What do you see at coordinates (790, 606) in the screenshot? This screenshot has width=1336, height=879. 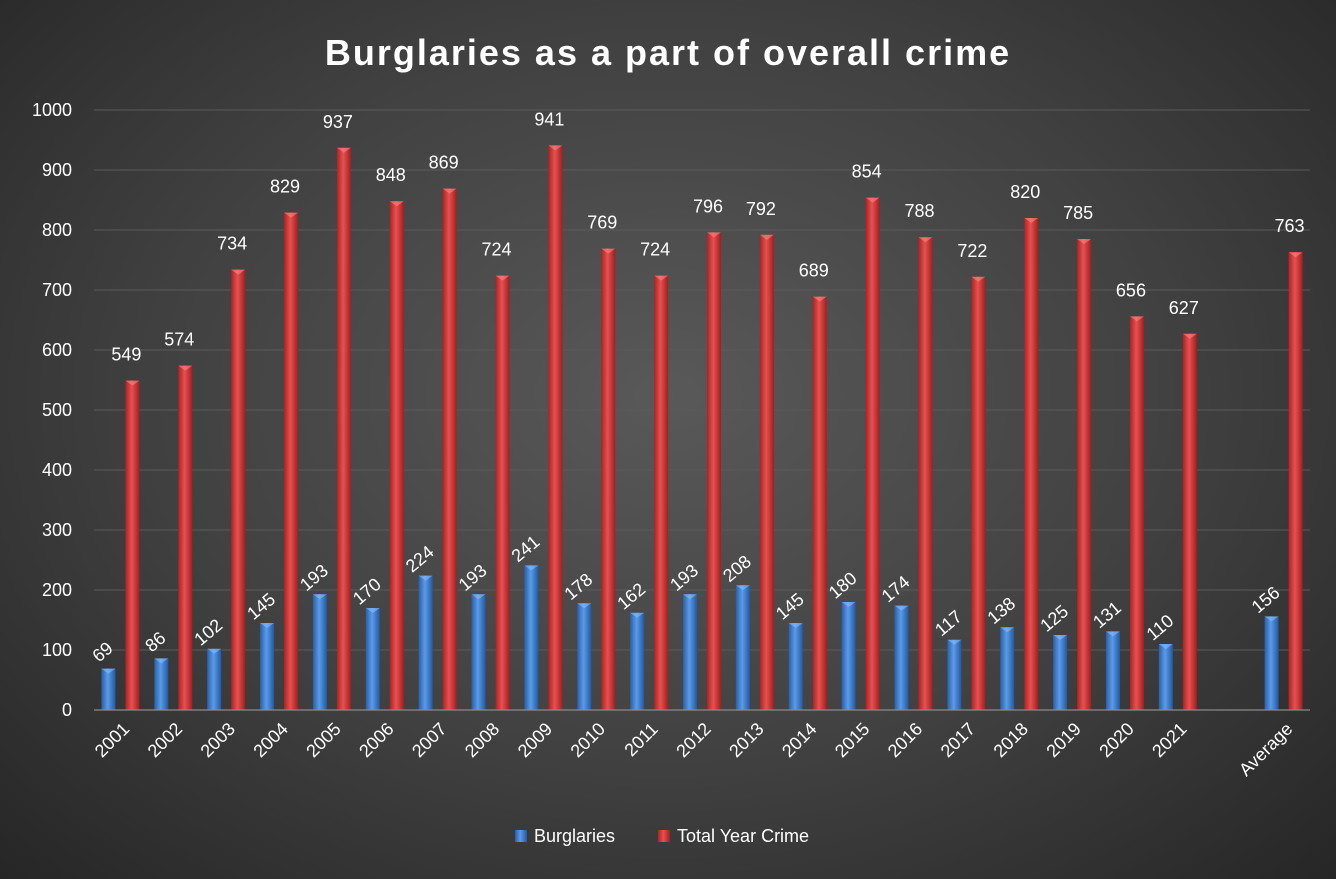 I see `data-label-burglaries: 145` at bounding box center [790, 606].